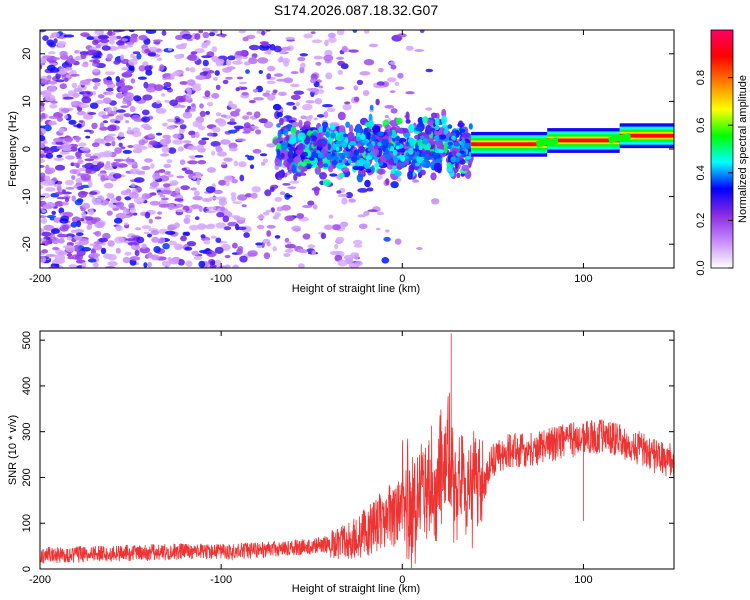  I want to click on spectrogram-y-tick-label: 20, so click(27, 54).